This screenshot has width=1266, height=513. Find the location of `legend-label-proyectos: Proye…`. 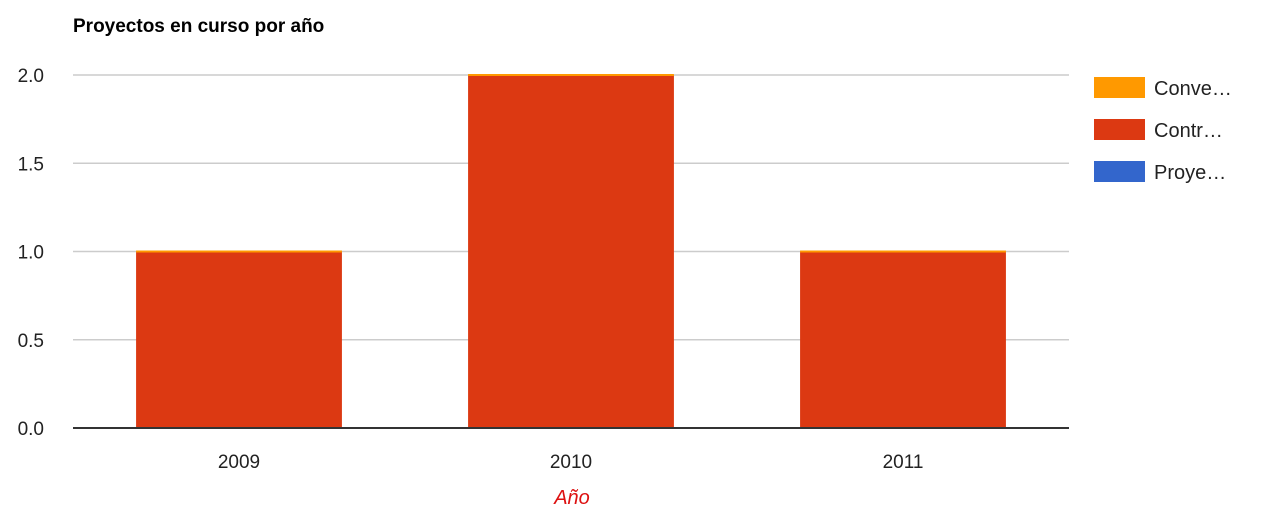

legend-label-proyectos: Proye… is located at coordinates (1190, 173).